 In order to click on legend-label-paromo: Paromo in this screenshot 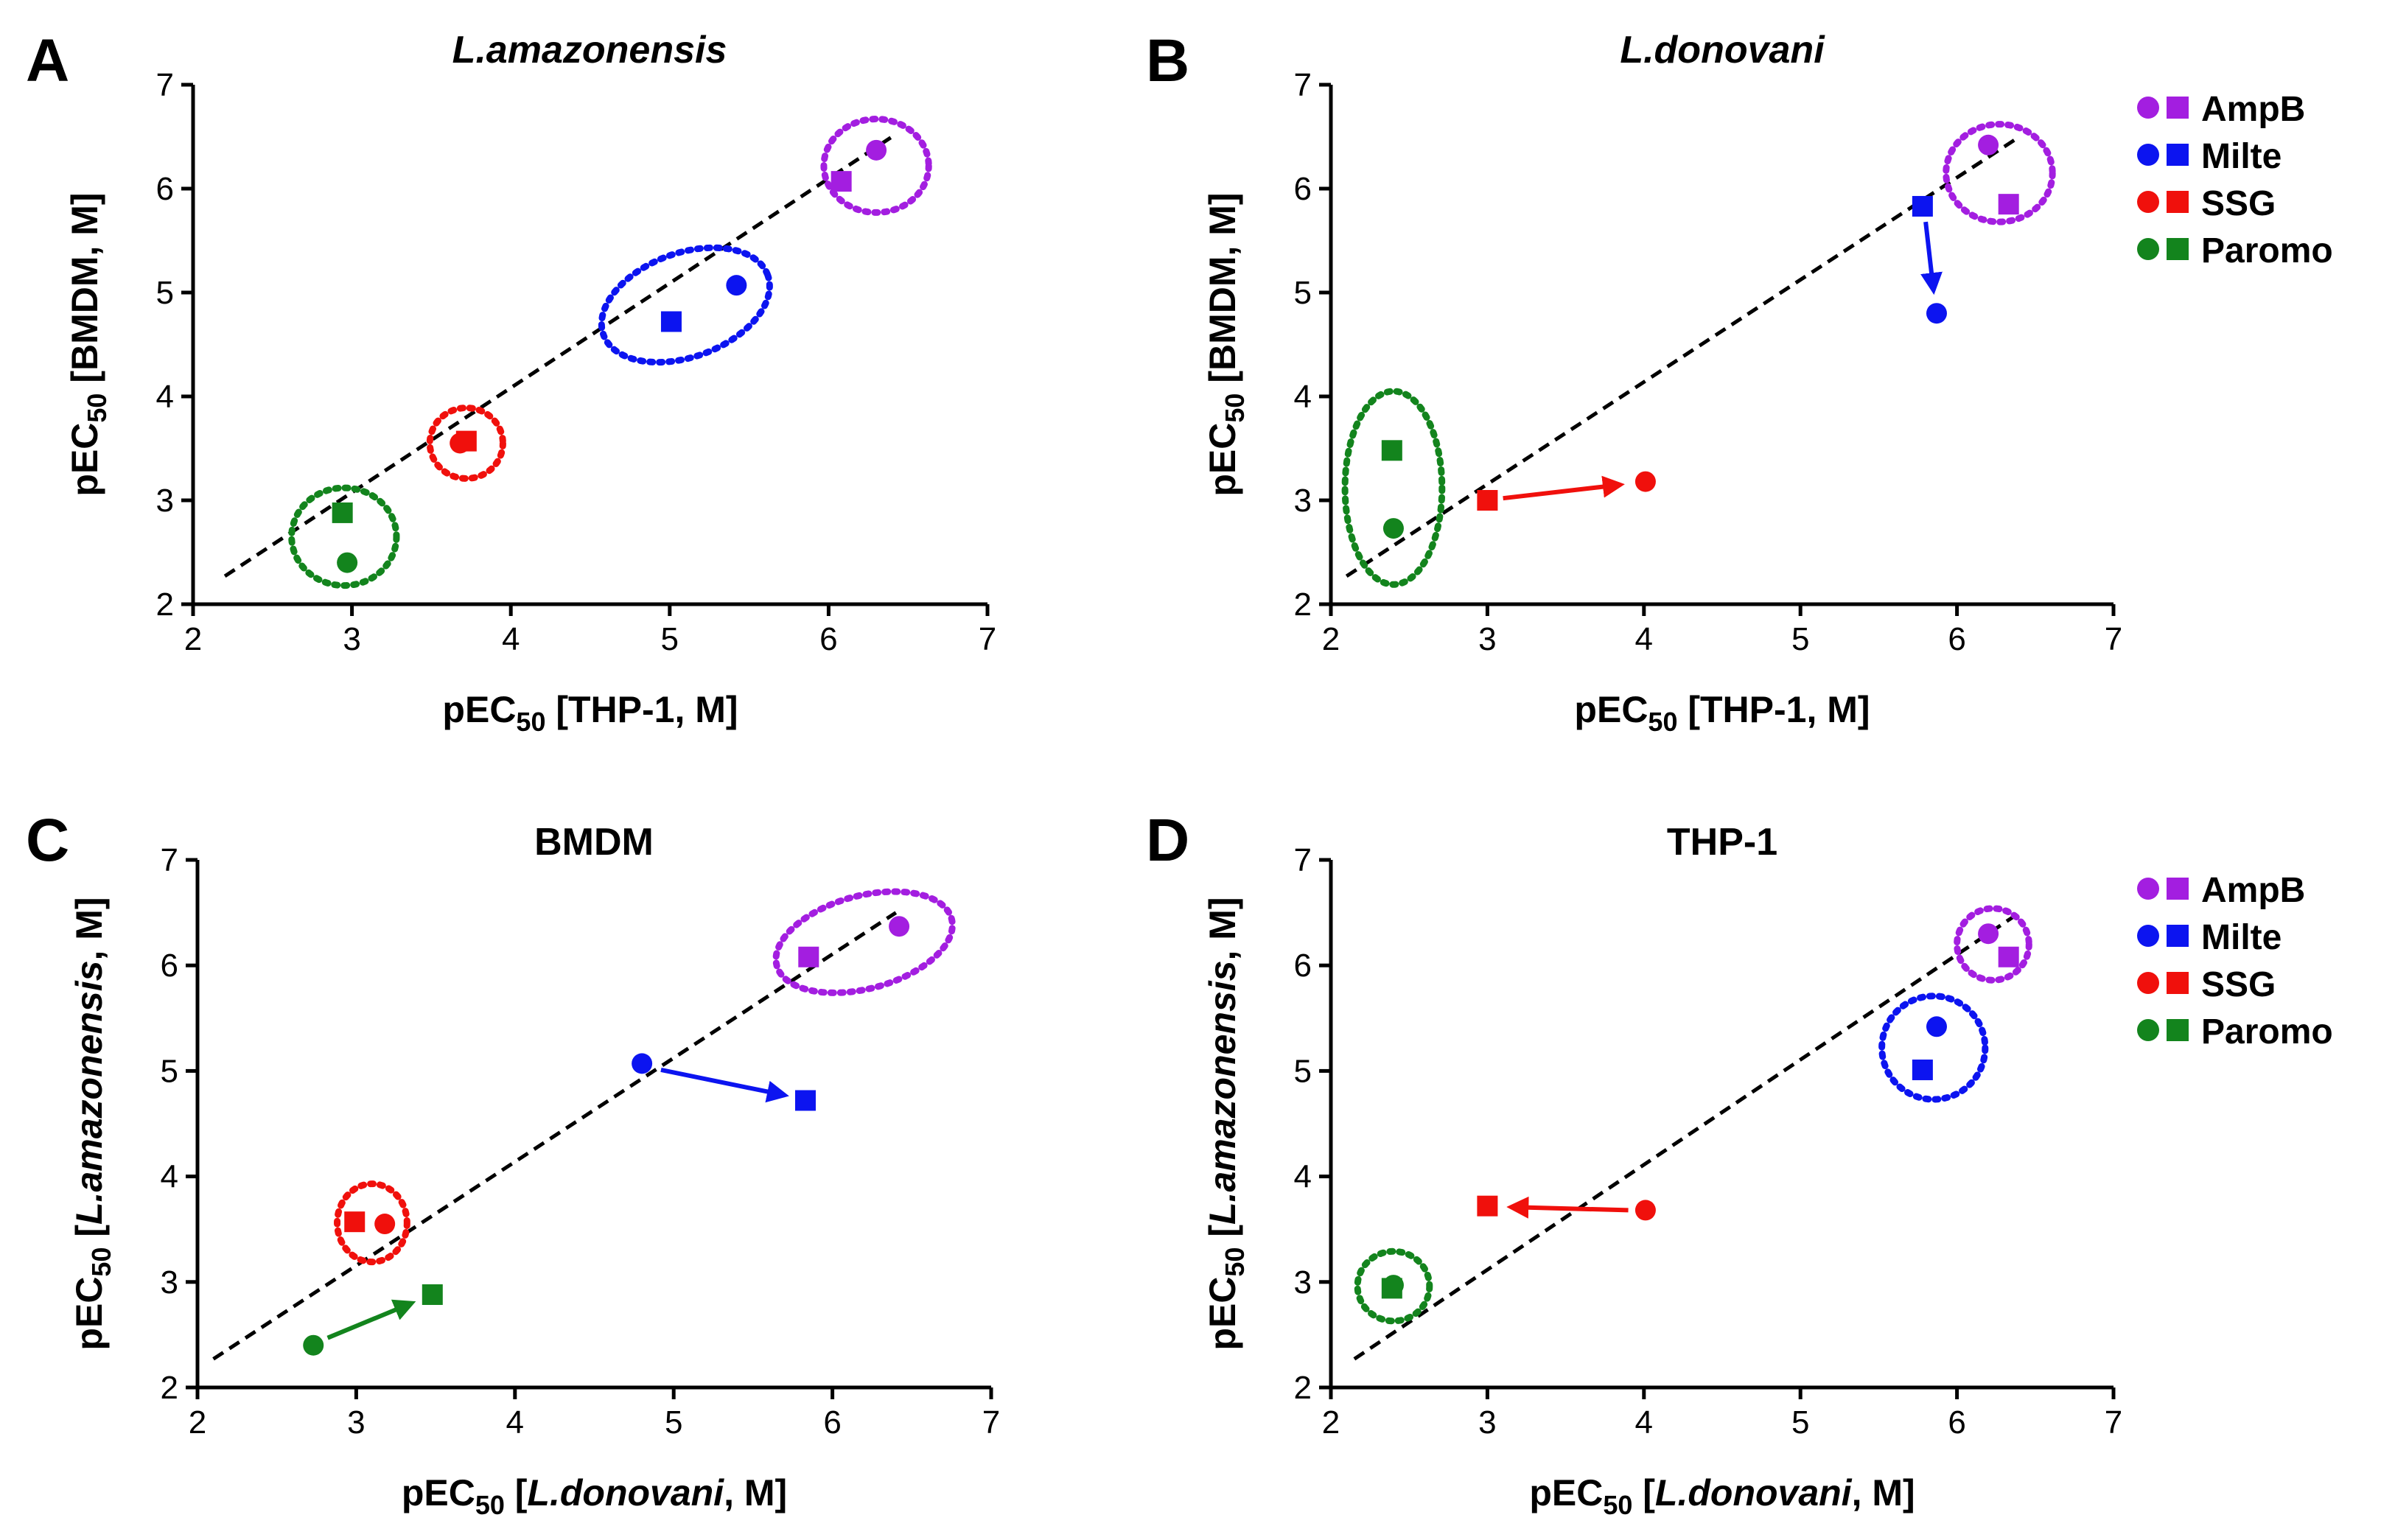, I will do `click(2267, 1031)`.